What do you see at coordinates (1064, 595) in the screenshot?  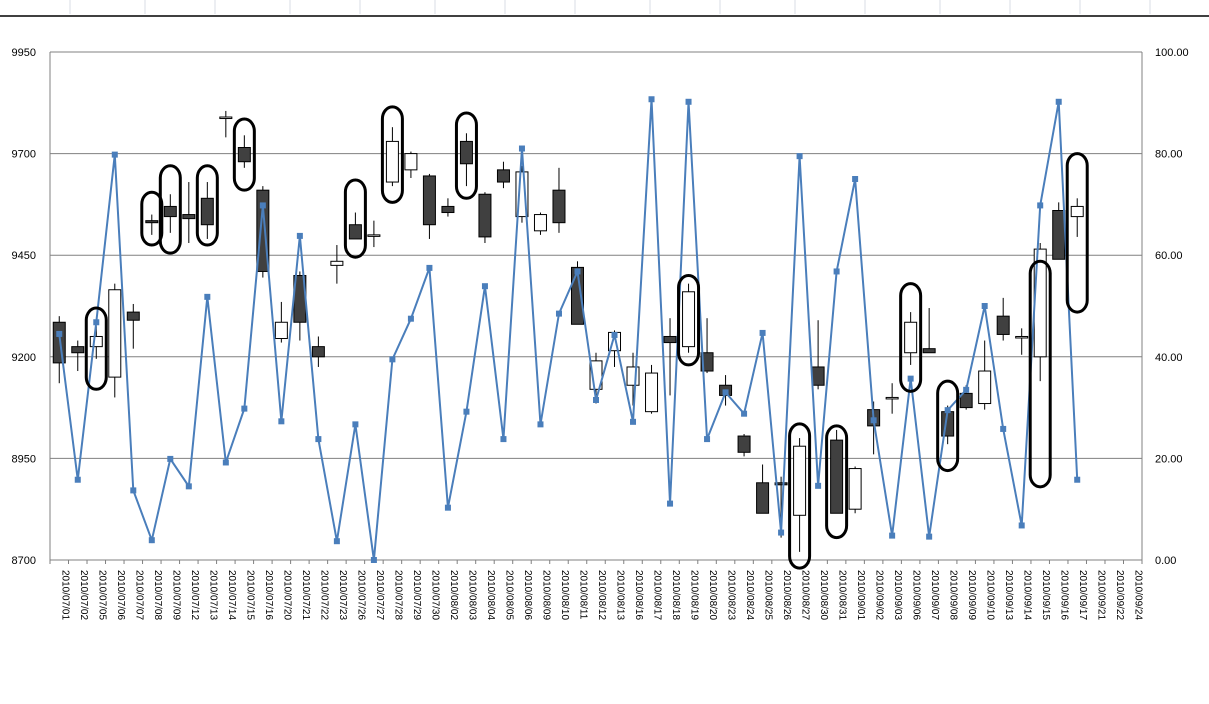 I see `x-axis-tick-label: 2010/09/16` at bounding box center [1064, 595].